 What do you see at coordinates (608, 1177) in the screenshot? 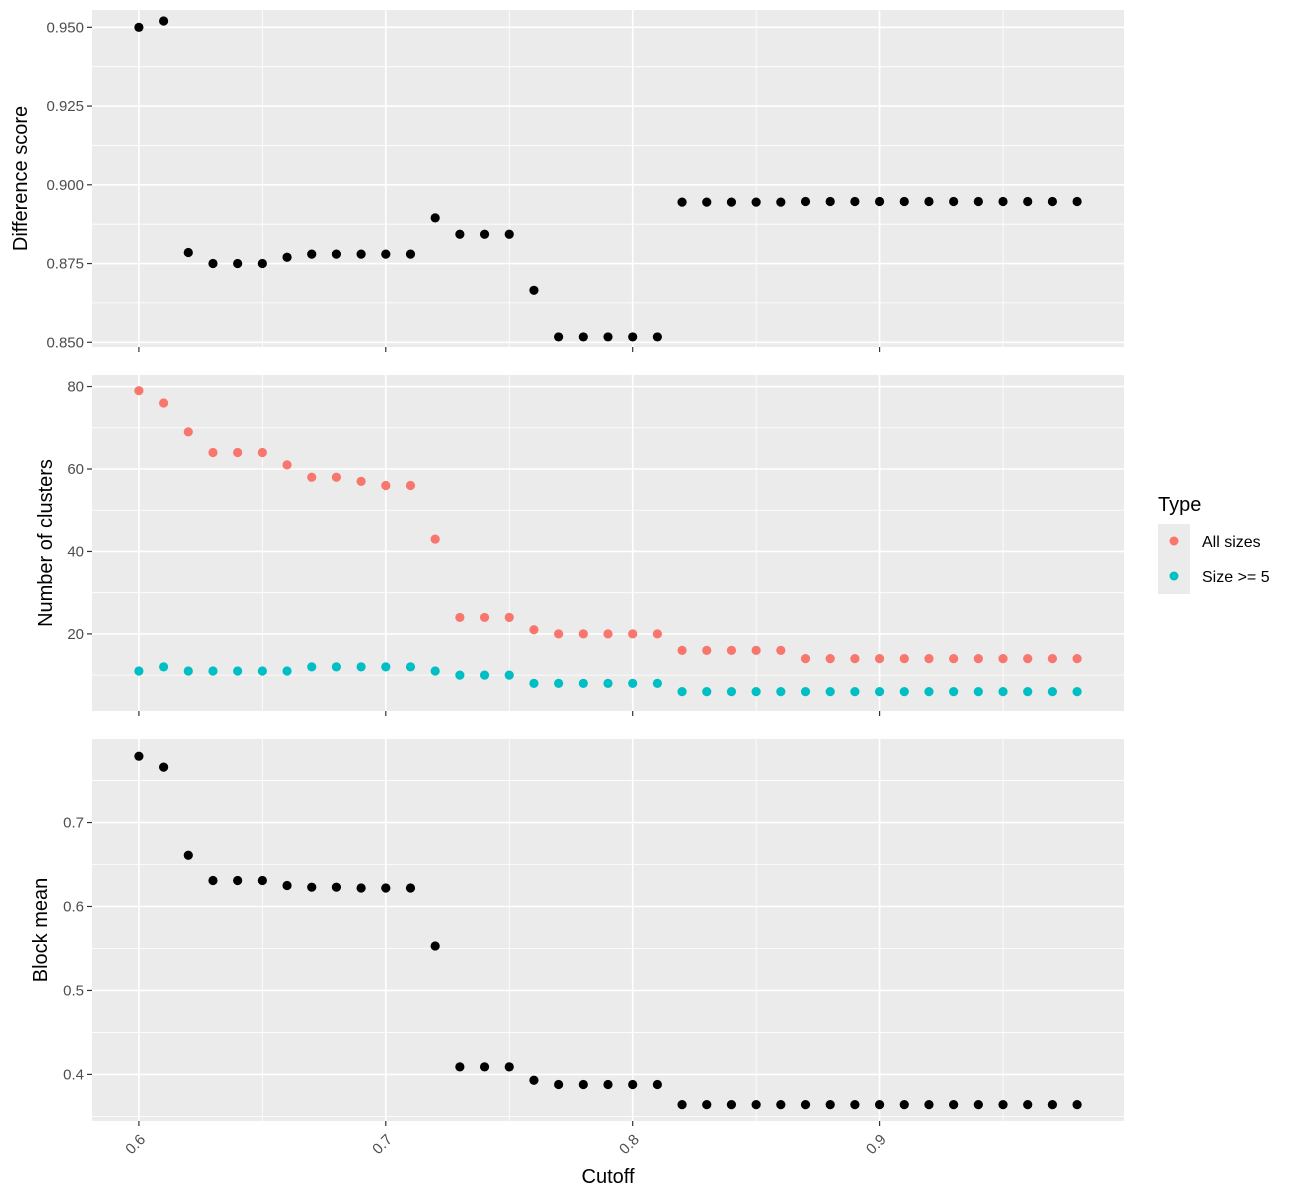
I see `x-axis-title: Cutoff` at bounding box center [608, 1177].